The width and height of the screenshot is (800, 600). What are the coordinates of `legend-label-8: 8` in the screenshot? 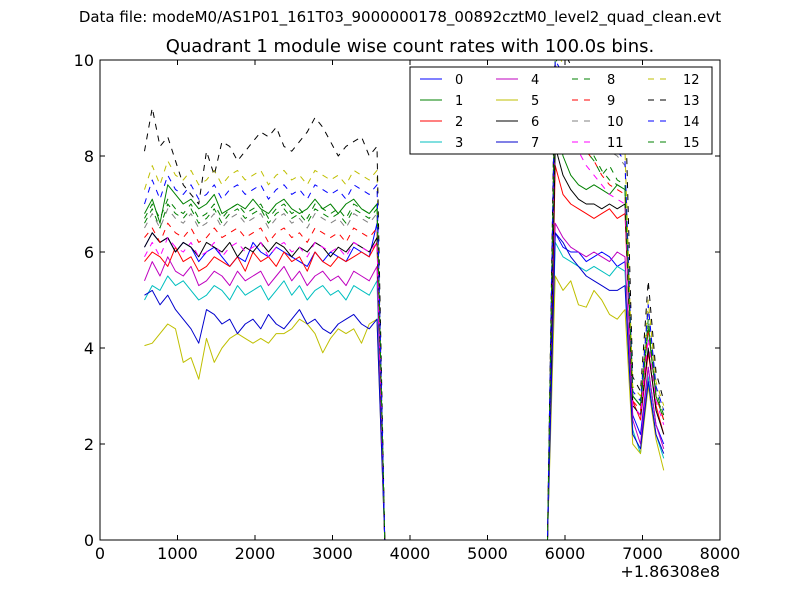 It's located at (611, 80).